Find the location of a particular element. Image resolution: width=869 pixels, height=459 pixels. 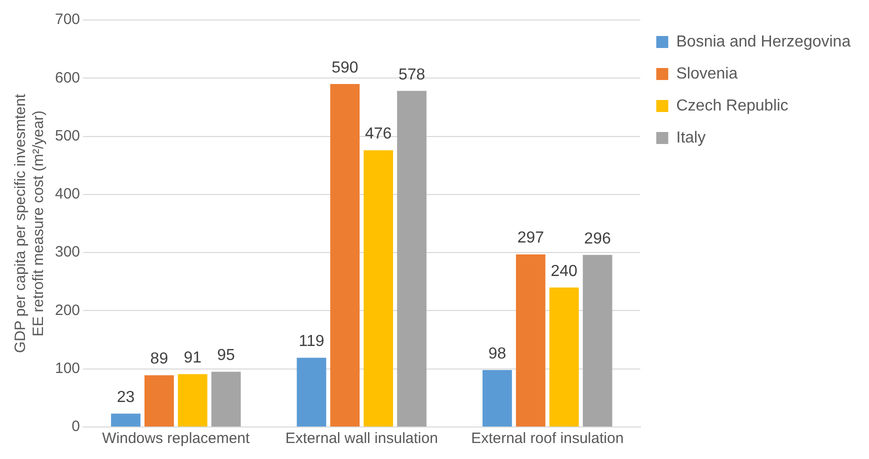

x-tick-label: External wall insulation is located at coordinates (361, 439).